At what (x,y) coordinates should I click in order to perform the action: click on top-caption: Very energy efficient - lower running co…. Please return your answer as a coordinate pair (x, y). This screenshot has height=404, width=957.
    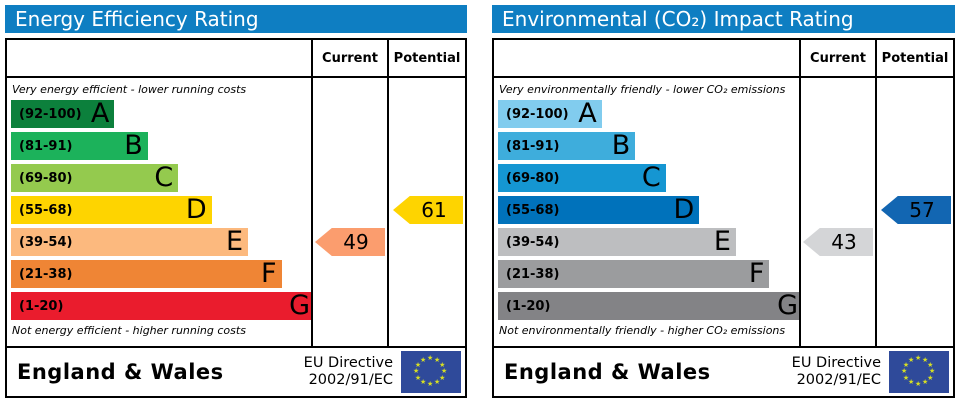
    Looking at the image, I should click on (129, 89).